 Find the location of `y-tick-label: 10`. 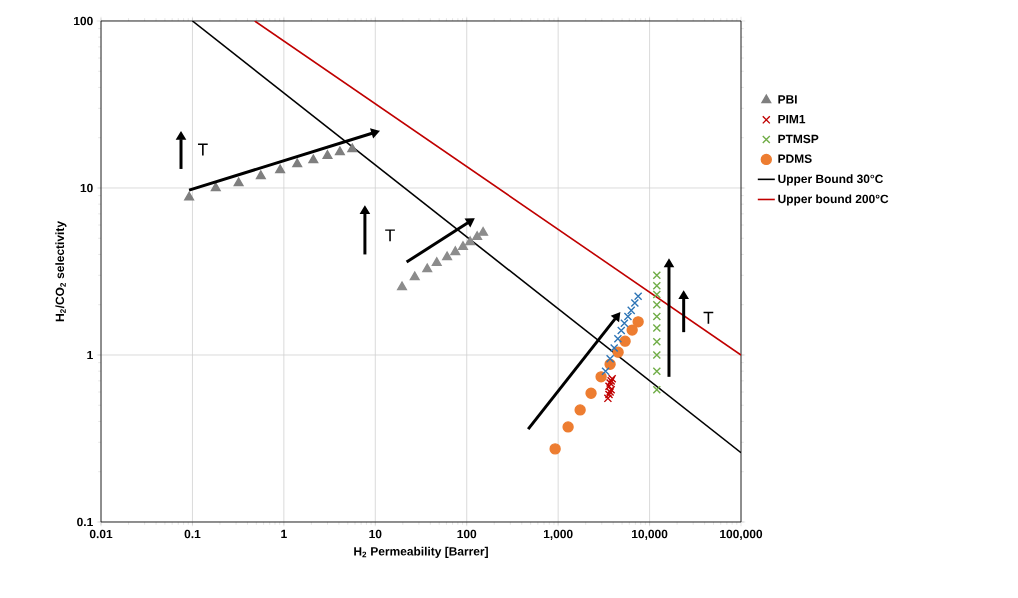

y-tick-label: 10 is located at coordinates (86, 188).